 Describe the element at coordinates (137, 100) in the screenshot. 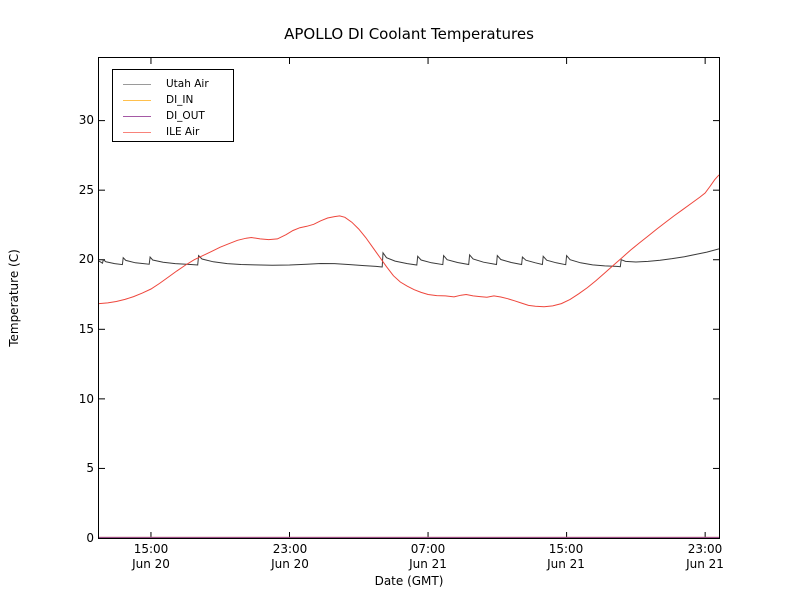

I see `di-in-line-sample` at that location.